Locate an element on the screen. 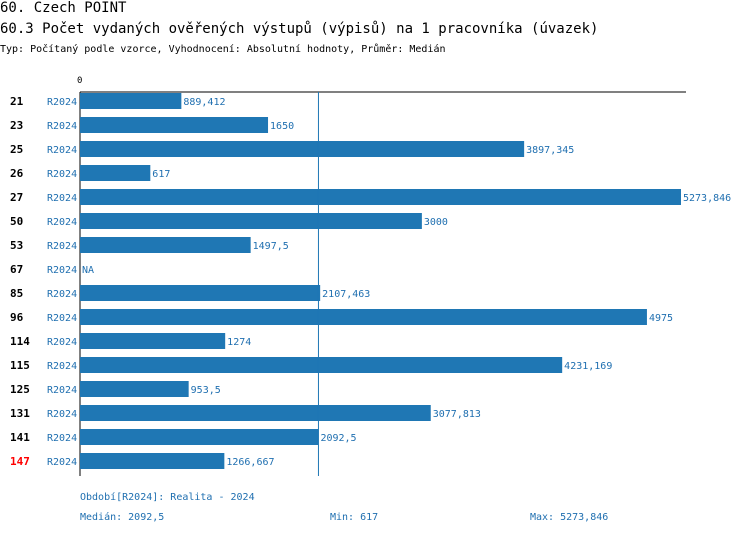 This screenshot has width=750, height=536. row-id-label: 53 is located at coordinates (16, 245).